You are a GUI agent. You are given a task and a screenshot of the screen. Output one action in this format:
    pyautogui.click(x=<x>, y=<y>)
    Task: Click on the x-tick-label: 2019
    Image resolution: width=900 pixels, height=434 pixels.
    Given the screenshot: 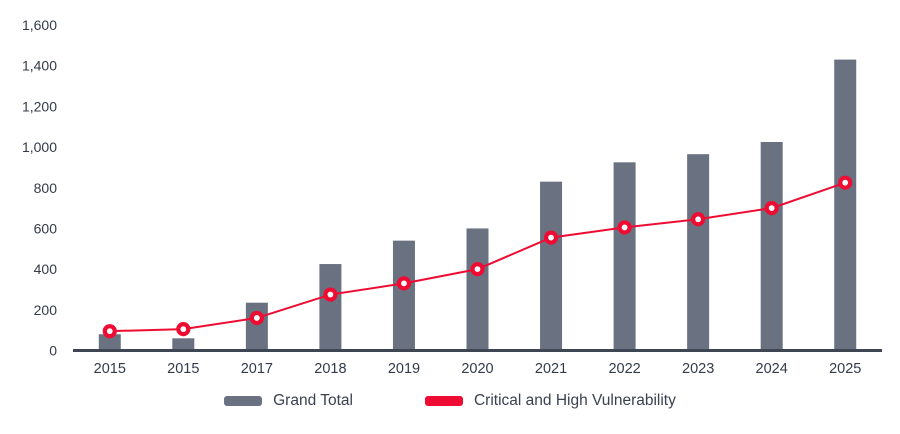 What is the action you would take?
    pyautogui.click(x=404, y=369)
    